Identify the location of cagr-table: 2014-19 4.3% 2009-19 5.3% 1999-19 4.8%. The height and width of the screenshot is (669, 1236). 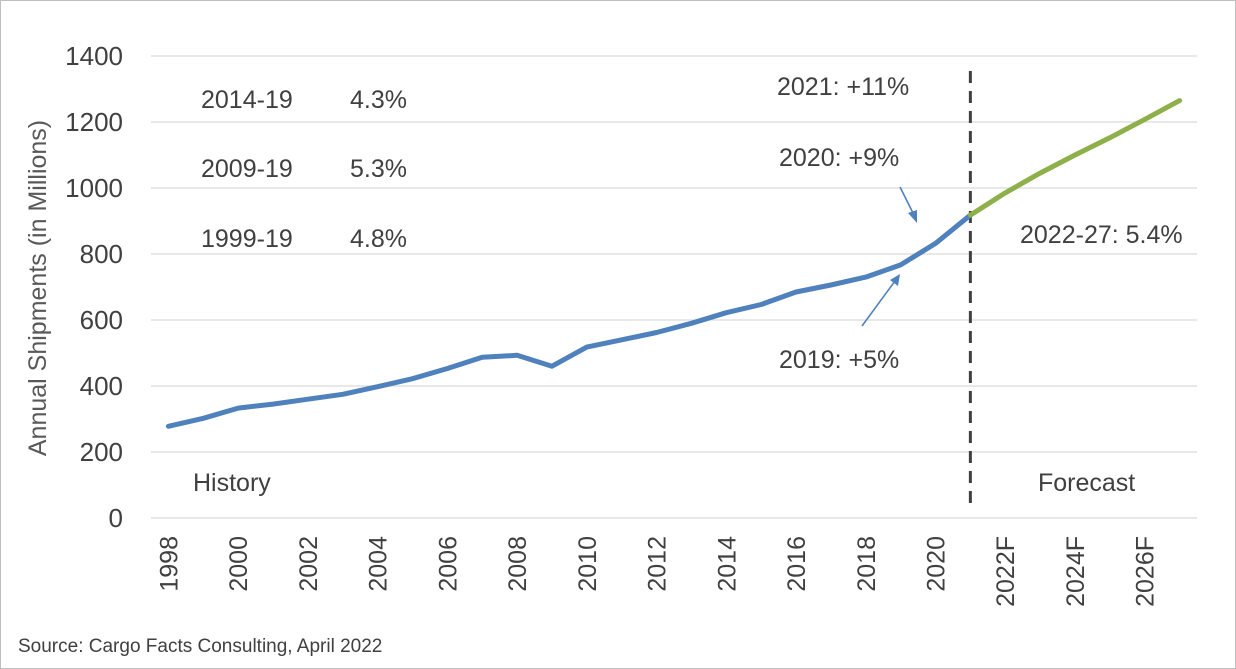
(304, 169).